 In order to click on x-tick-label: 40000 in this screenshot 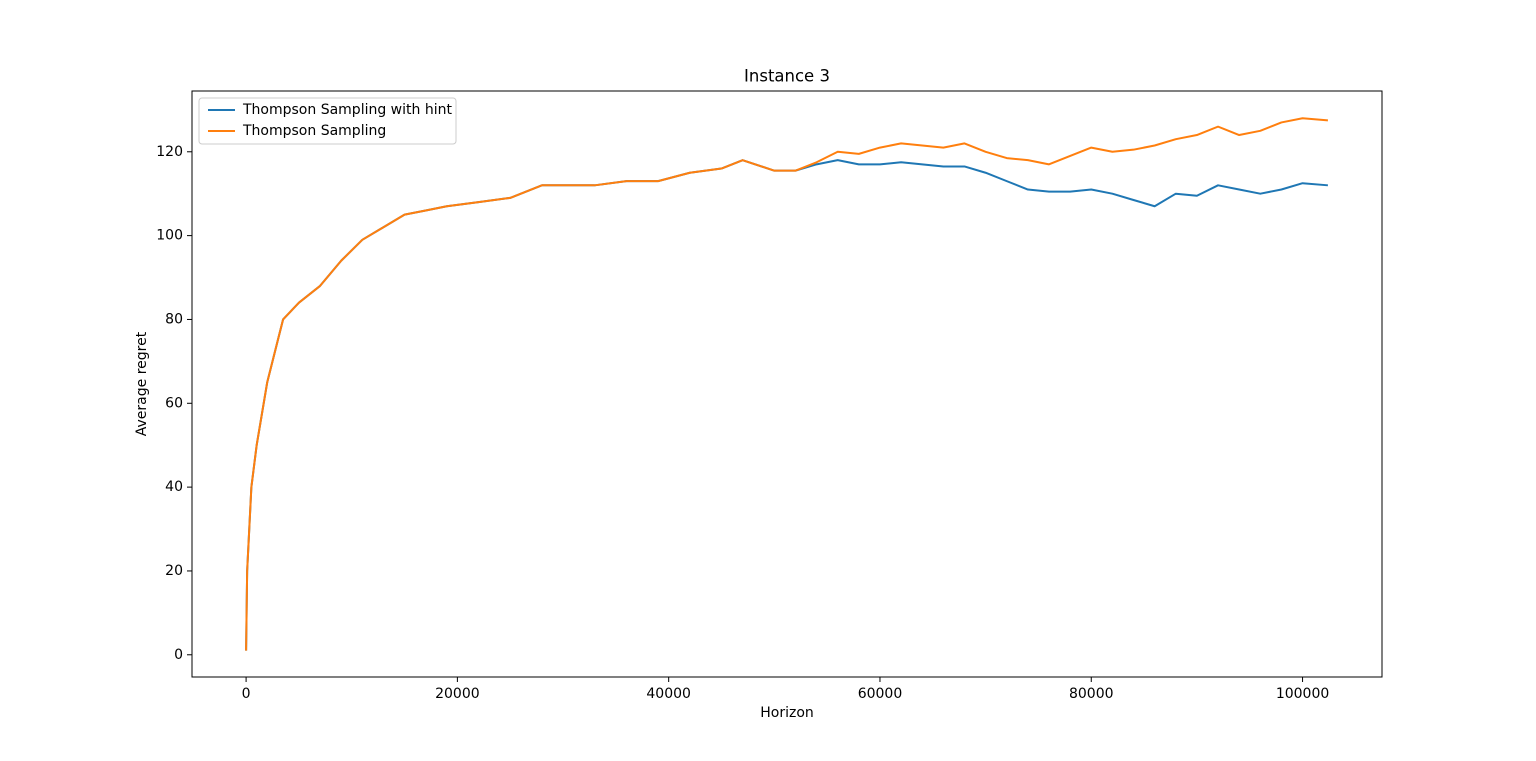, I will do `click(668, 694)`.